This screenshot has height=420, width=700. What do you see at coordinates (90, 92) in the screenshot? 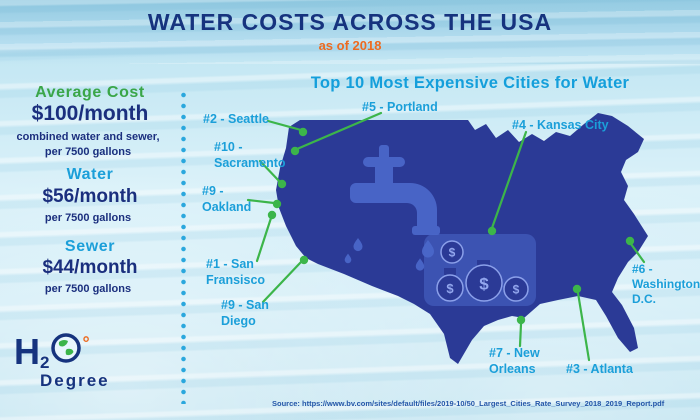
I see `average-cost-label: Average Cost` at bounding box center [90, 92].